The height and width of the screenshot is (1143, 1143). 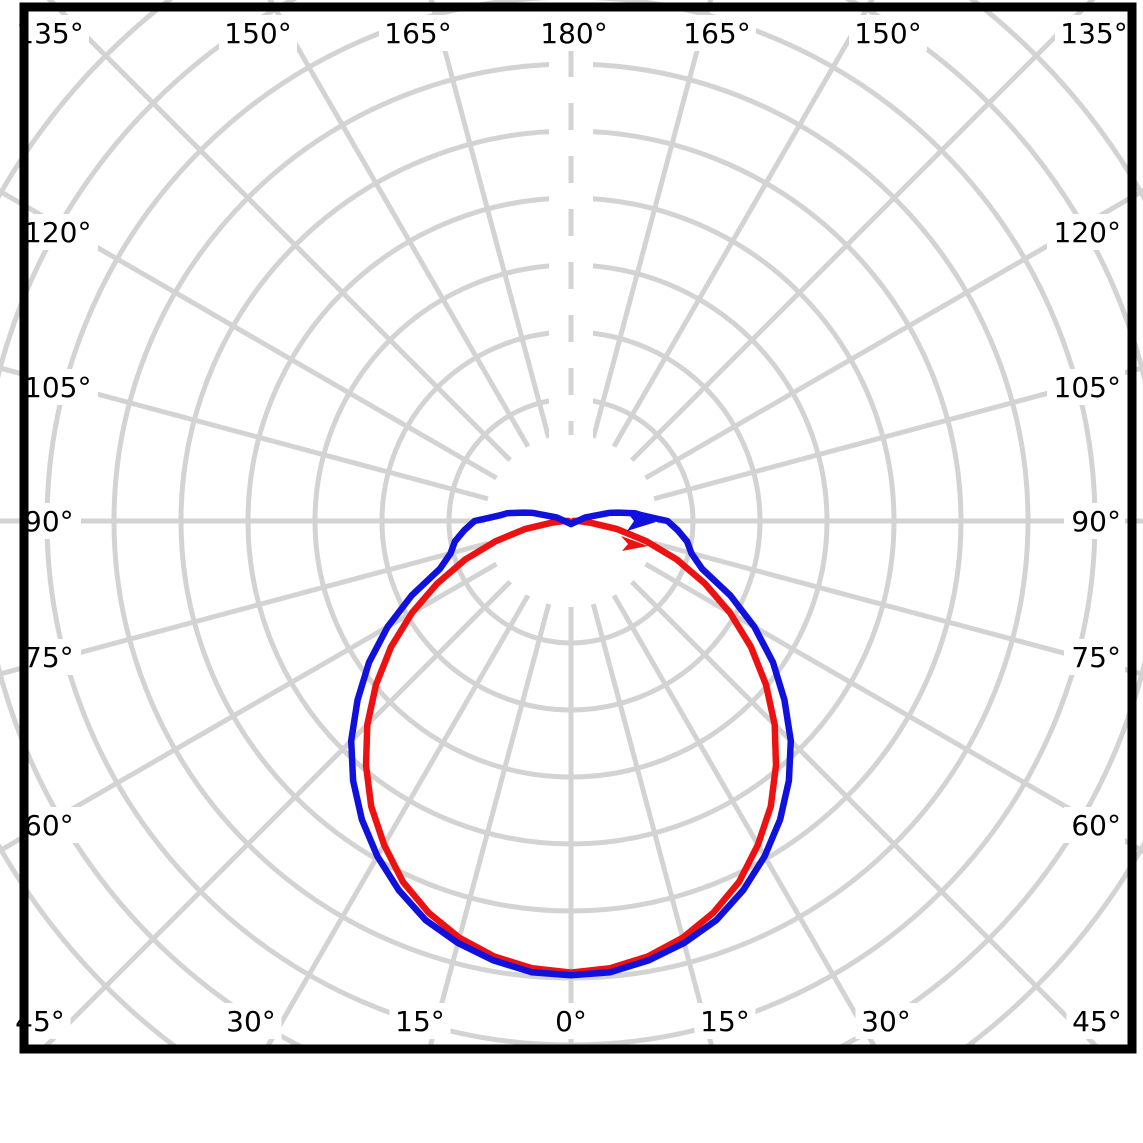 I want to click on angle-label: 180°, so click(x=573, y=33).